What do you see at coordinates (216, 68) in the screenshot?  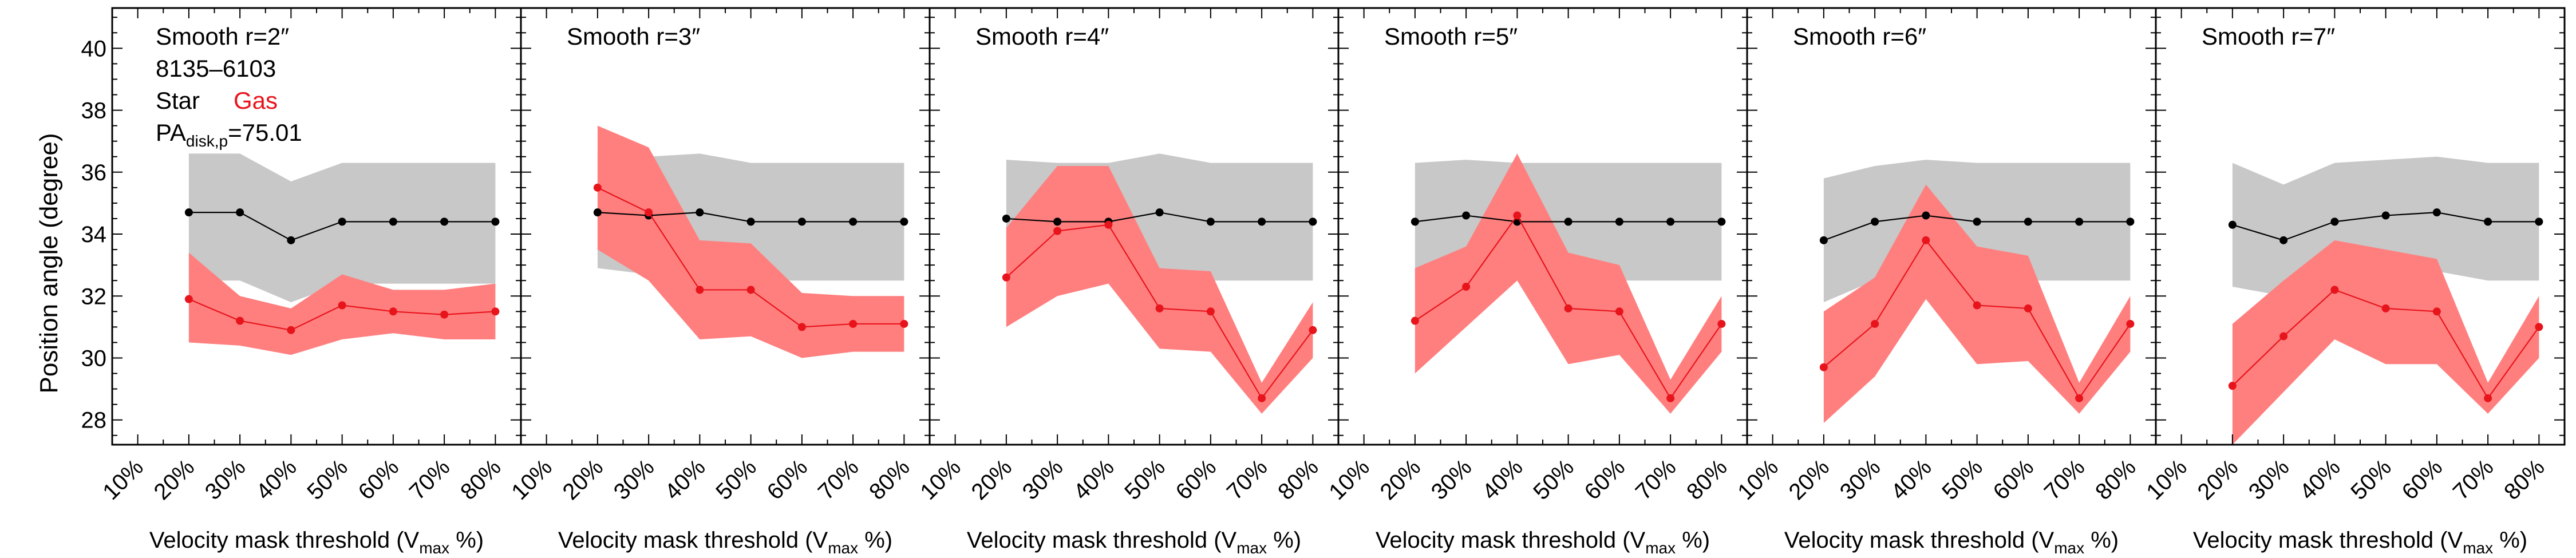 I see `galaxy-id-label: 8135–6103` at bounding box center [216, 68].